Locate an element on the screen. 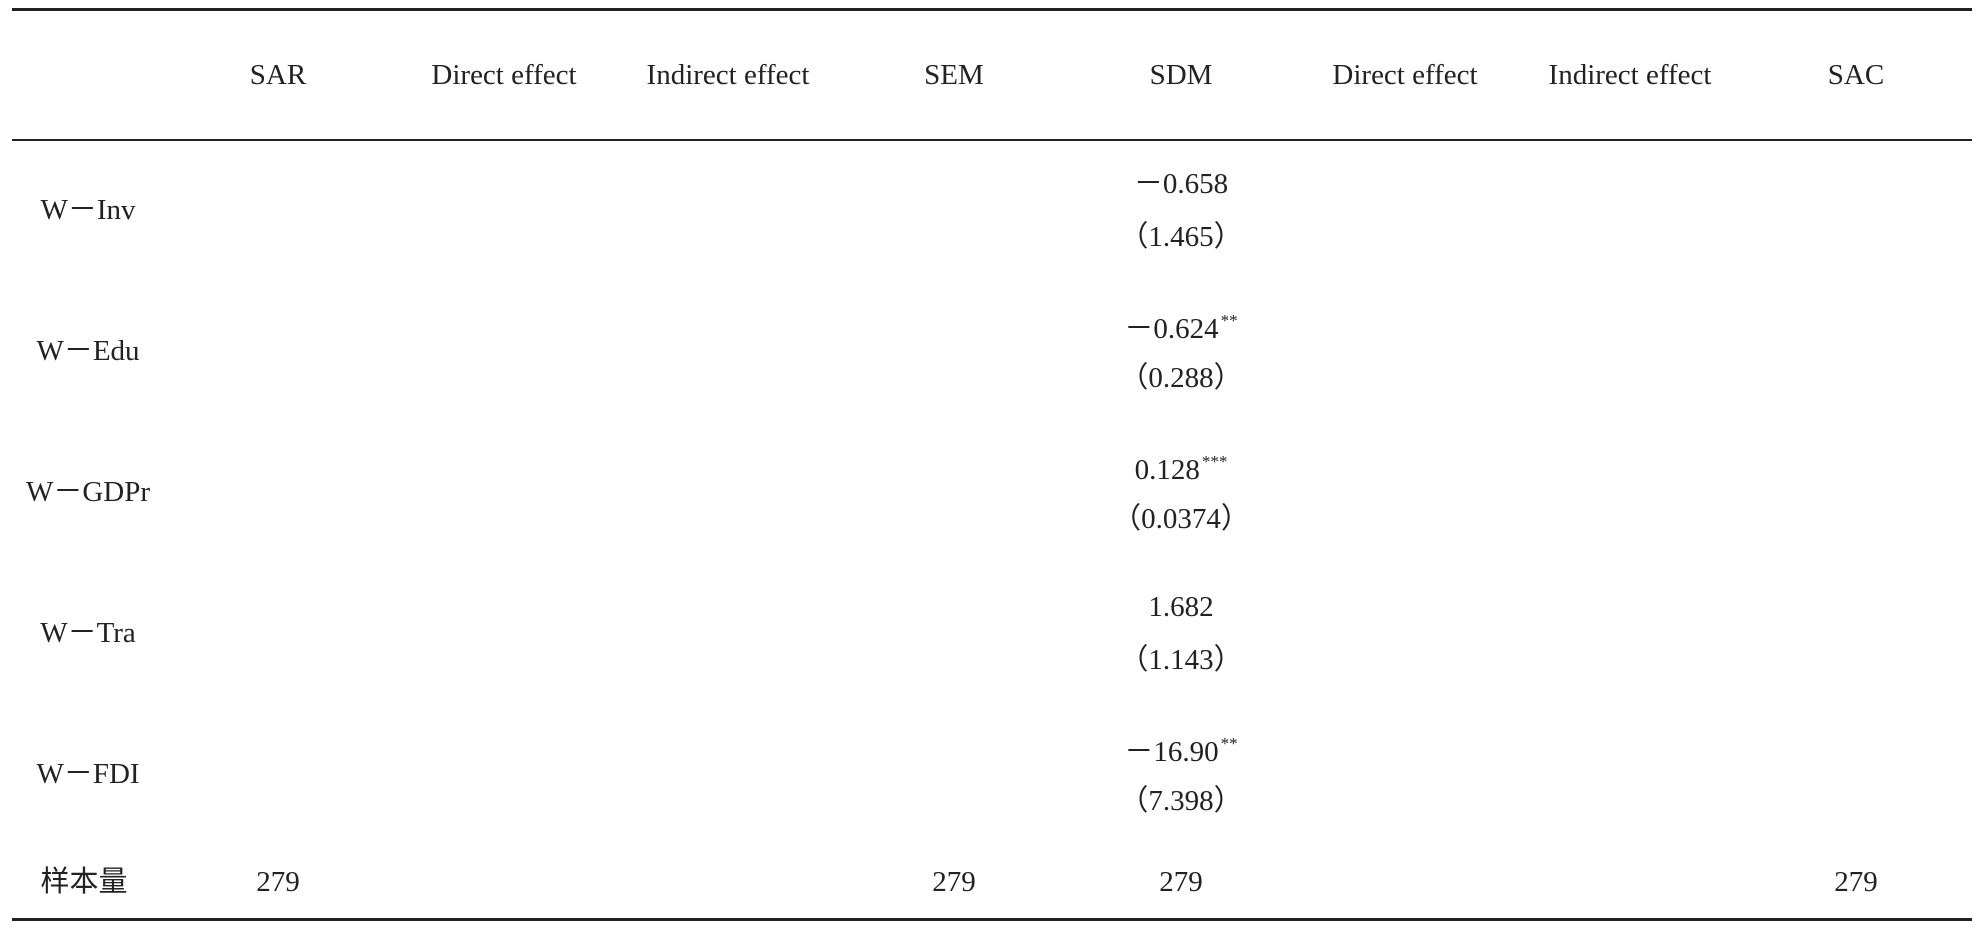  text: SAC is located at coordinates (1856, 75).